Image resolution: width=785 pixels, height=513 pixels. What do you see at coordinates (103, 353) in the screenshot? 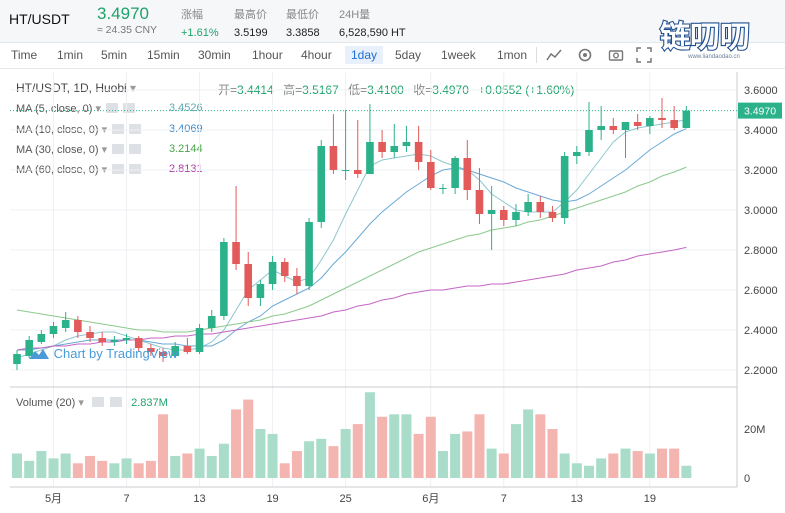
I see `tradingview-watermark: Chart by TradingView` at bounding box center [103, 353].